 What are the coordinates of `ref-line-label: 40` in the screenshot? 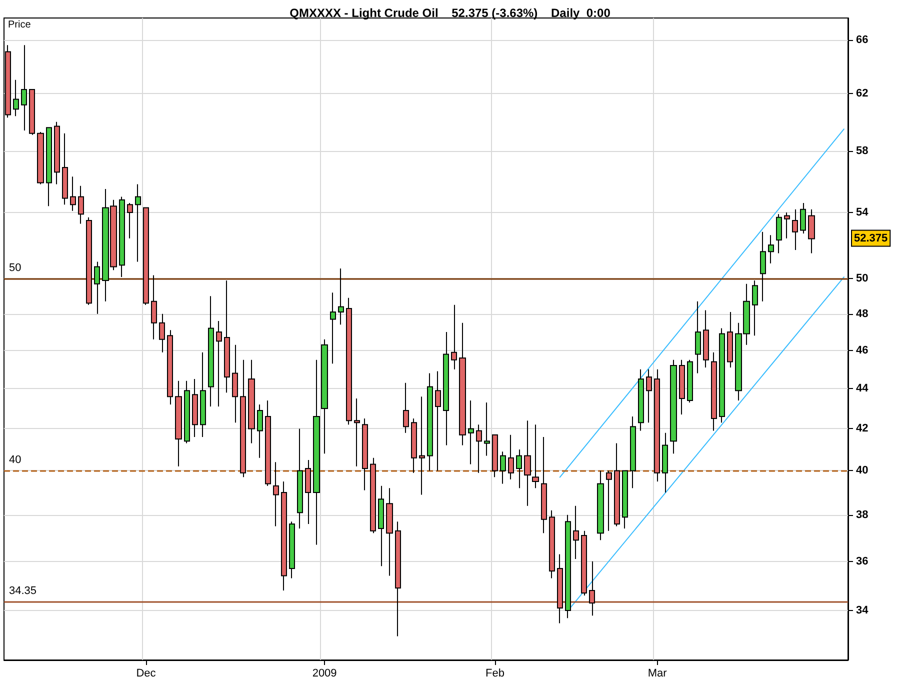 It's located at (15, 460).